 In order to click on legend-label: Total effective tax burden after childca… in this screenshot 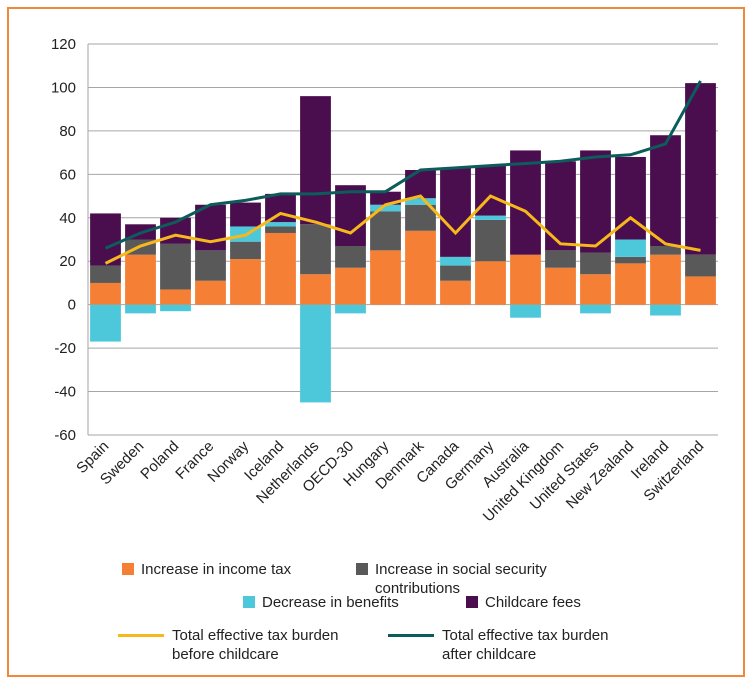, I will do `click(525, 645)`.